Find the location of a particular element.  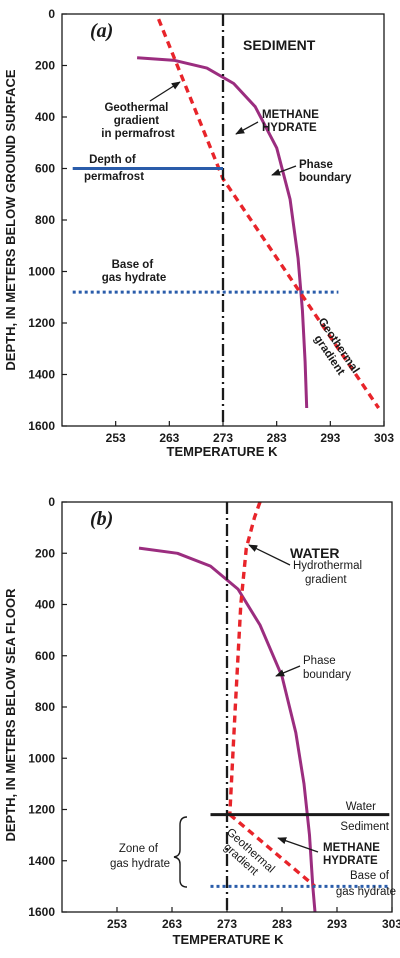

annotation-methane-hydrate-a: METHANE HYDRATE is located at coordinates (292, 121).